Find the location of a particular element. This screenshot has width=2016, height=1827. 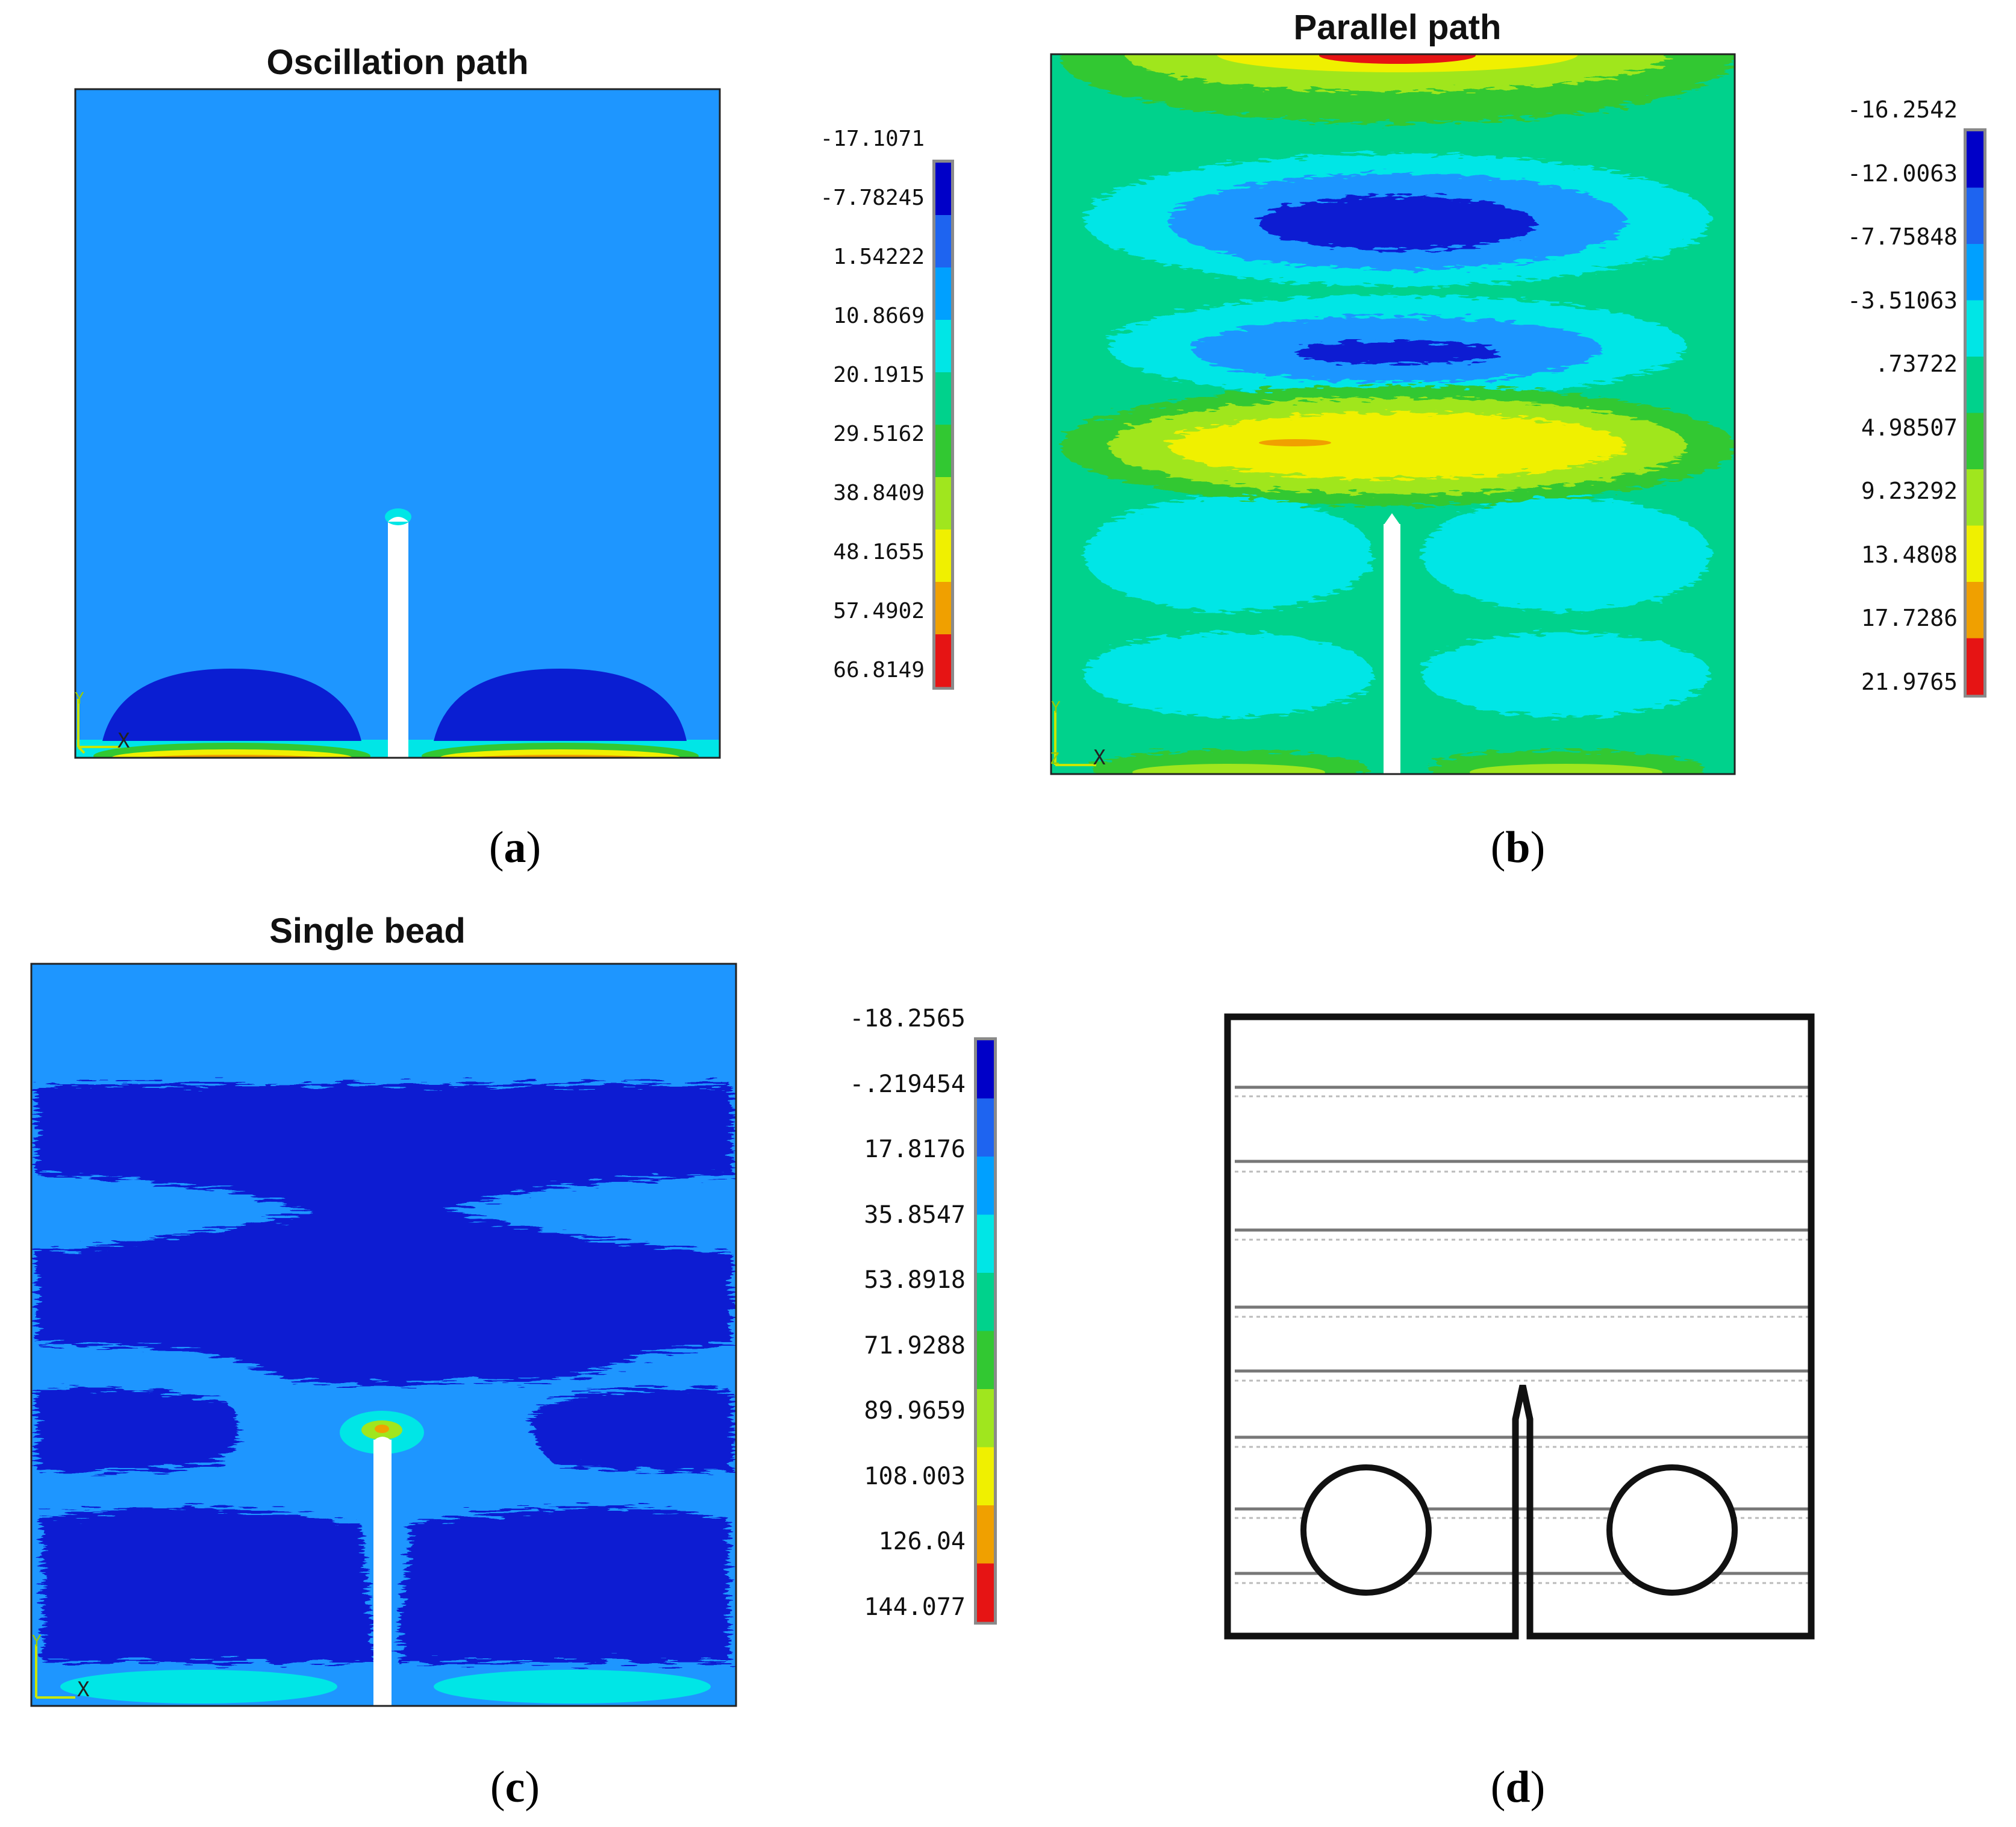

caption-d: (d) is located at coordinates (1518, 1788).